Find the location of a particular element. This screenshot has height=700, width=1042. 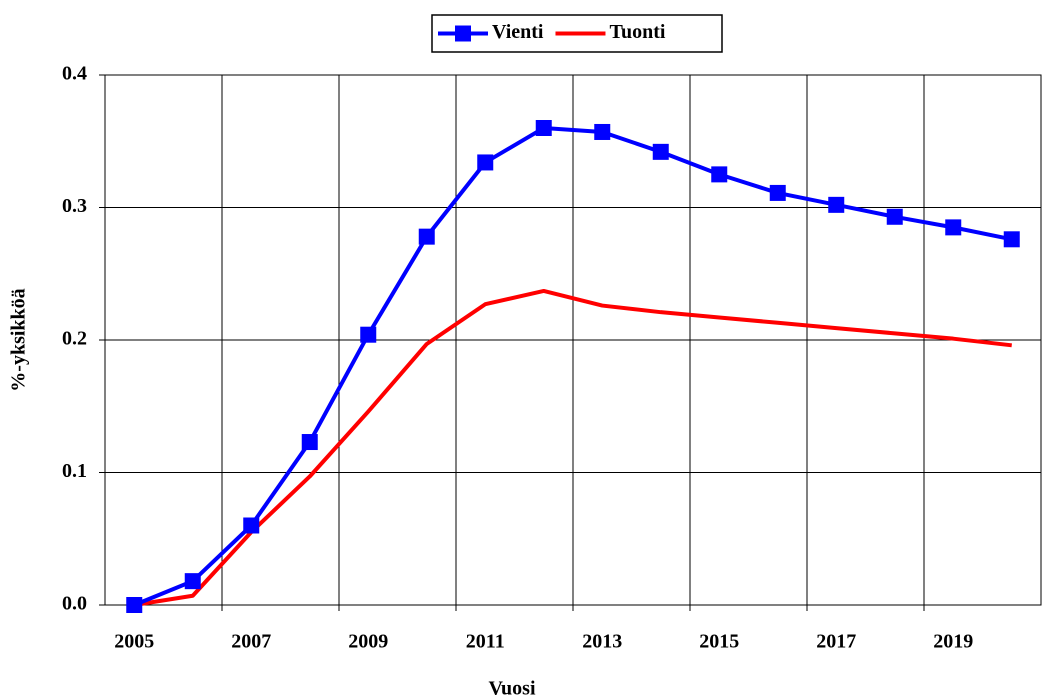

legend-label: Tuonti is located at coordinates (637, 32).